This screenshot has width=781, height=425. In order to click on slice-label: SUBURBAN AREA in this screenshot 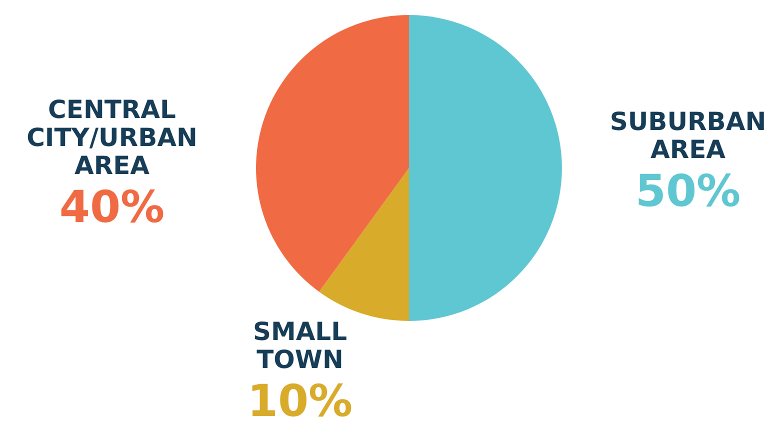, I will do `click(688, 135)`.